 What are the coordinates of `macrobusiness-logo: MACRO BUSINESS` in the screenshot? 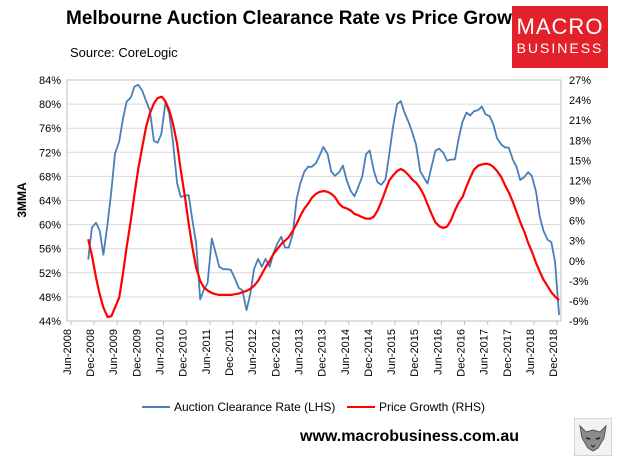 It's located at (560, 37).